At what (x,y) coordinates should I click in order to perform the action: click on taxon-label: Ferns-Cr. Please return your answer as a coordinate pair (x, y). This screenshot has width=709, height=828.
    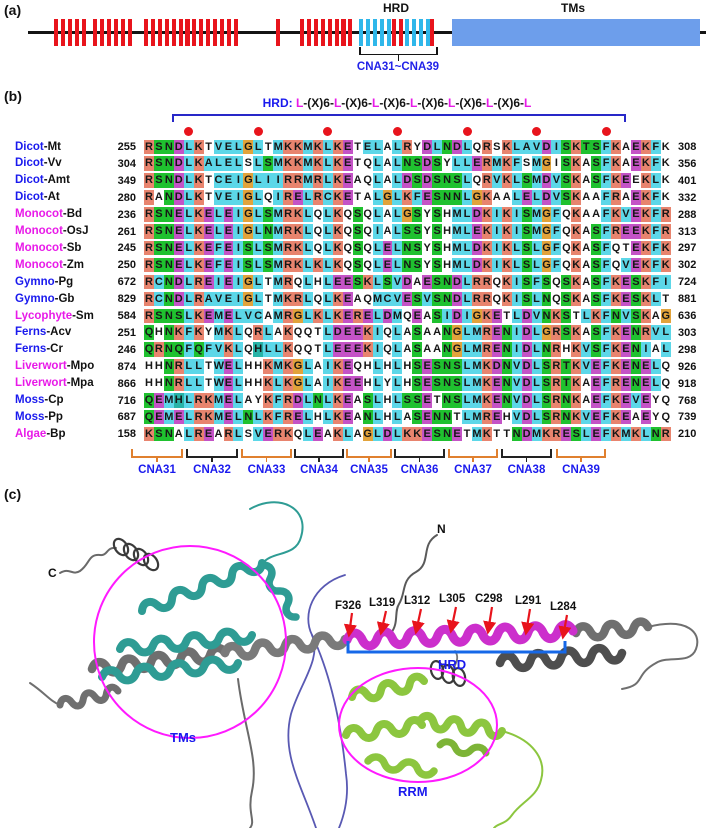
    Looking at the image, I should click on (39, 349).